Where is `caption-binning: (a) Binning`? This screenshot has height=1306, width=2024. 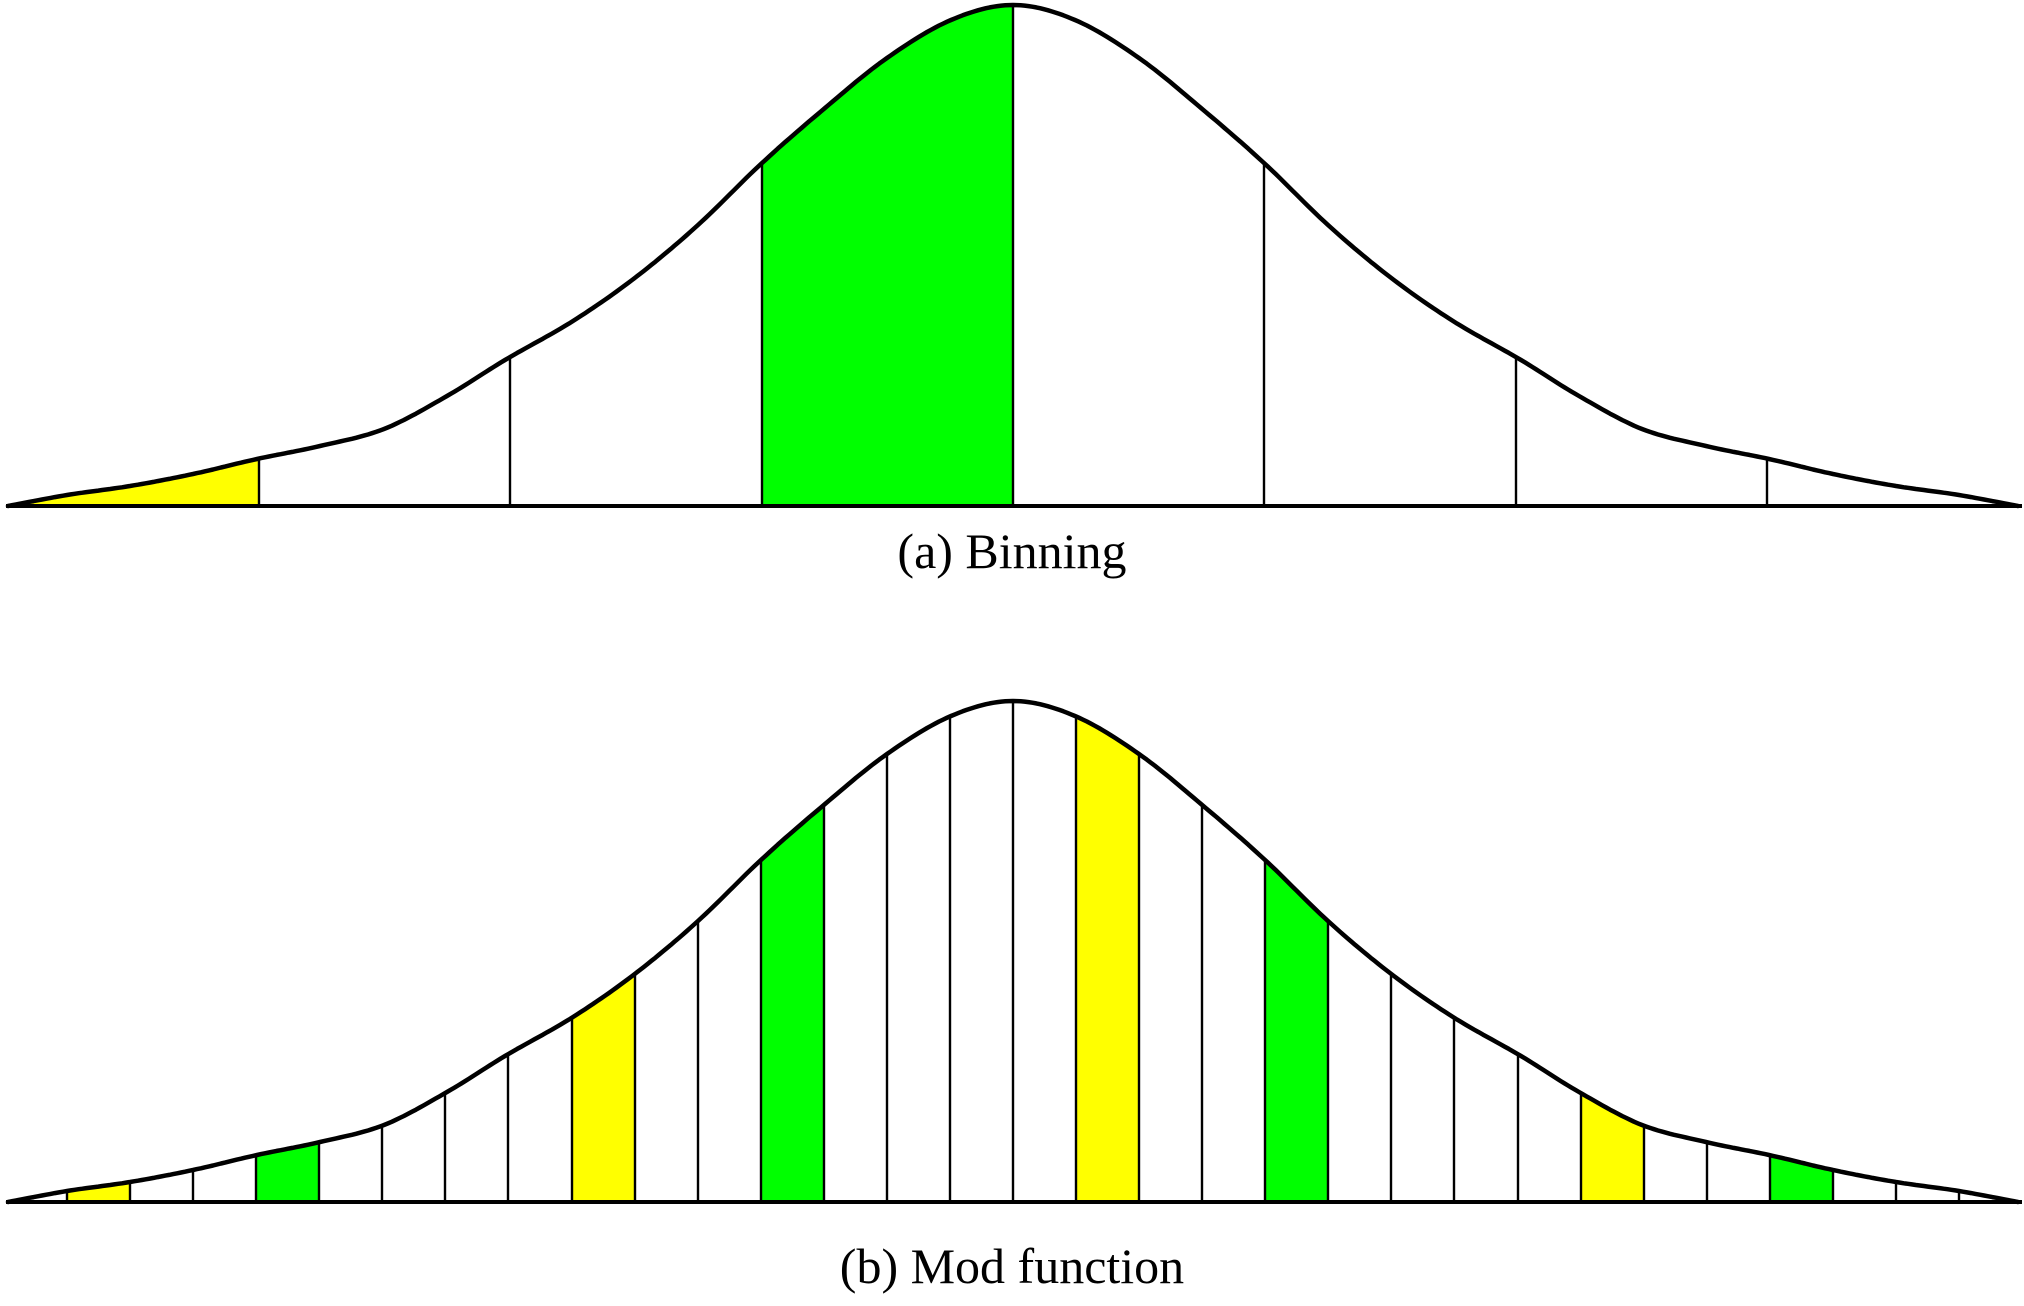
caption-binning: (a) Binning is located at coordinates (1012, 551).